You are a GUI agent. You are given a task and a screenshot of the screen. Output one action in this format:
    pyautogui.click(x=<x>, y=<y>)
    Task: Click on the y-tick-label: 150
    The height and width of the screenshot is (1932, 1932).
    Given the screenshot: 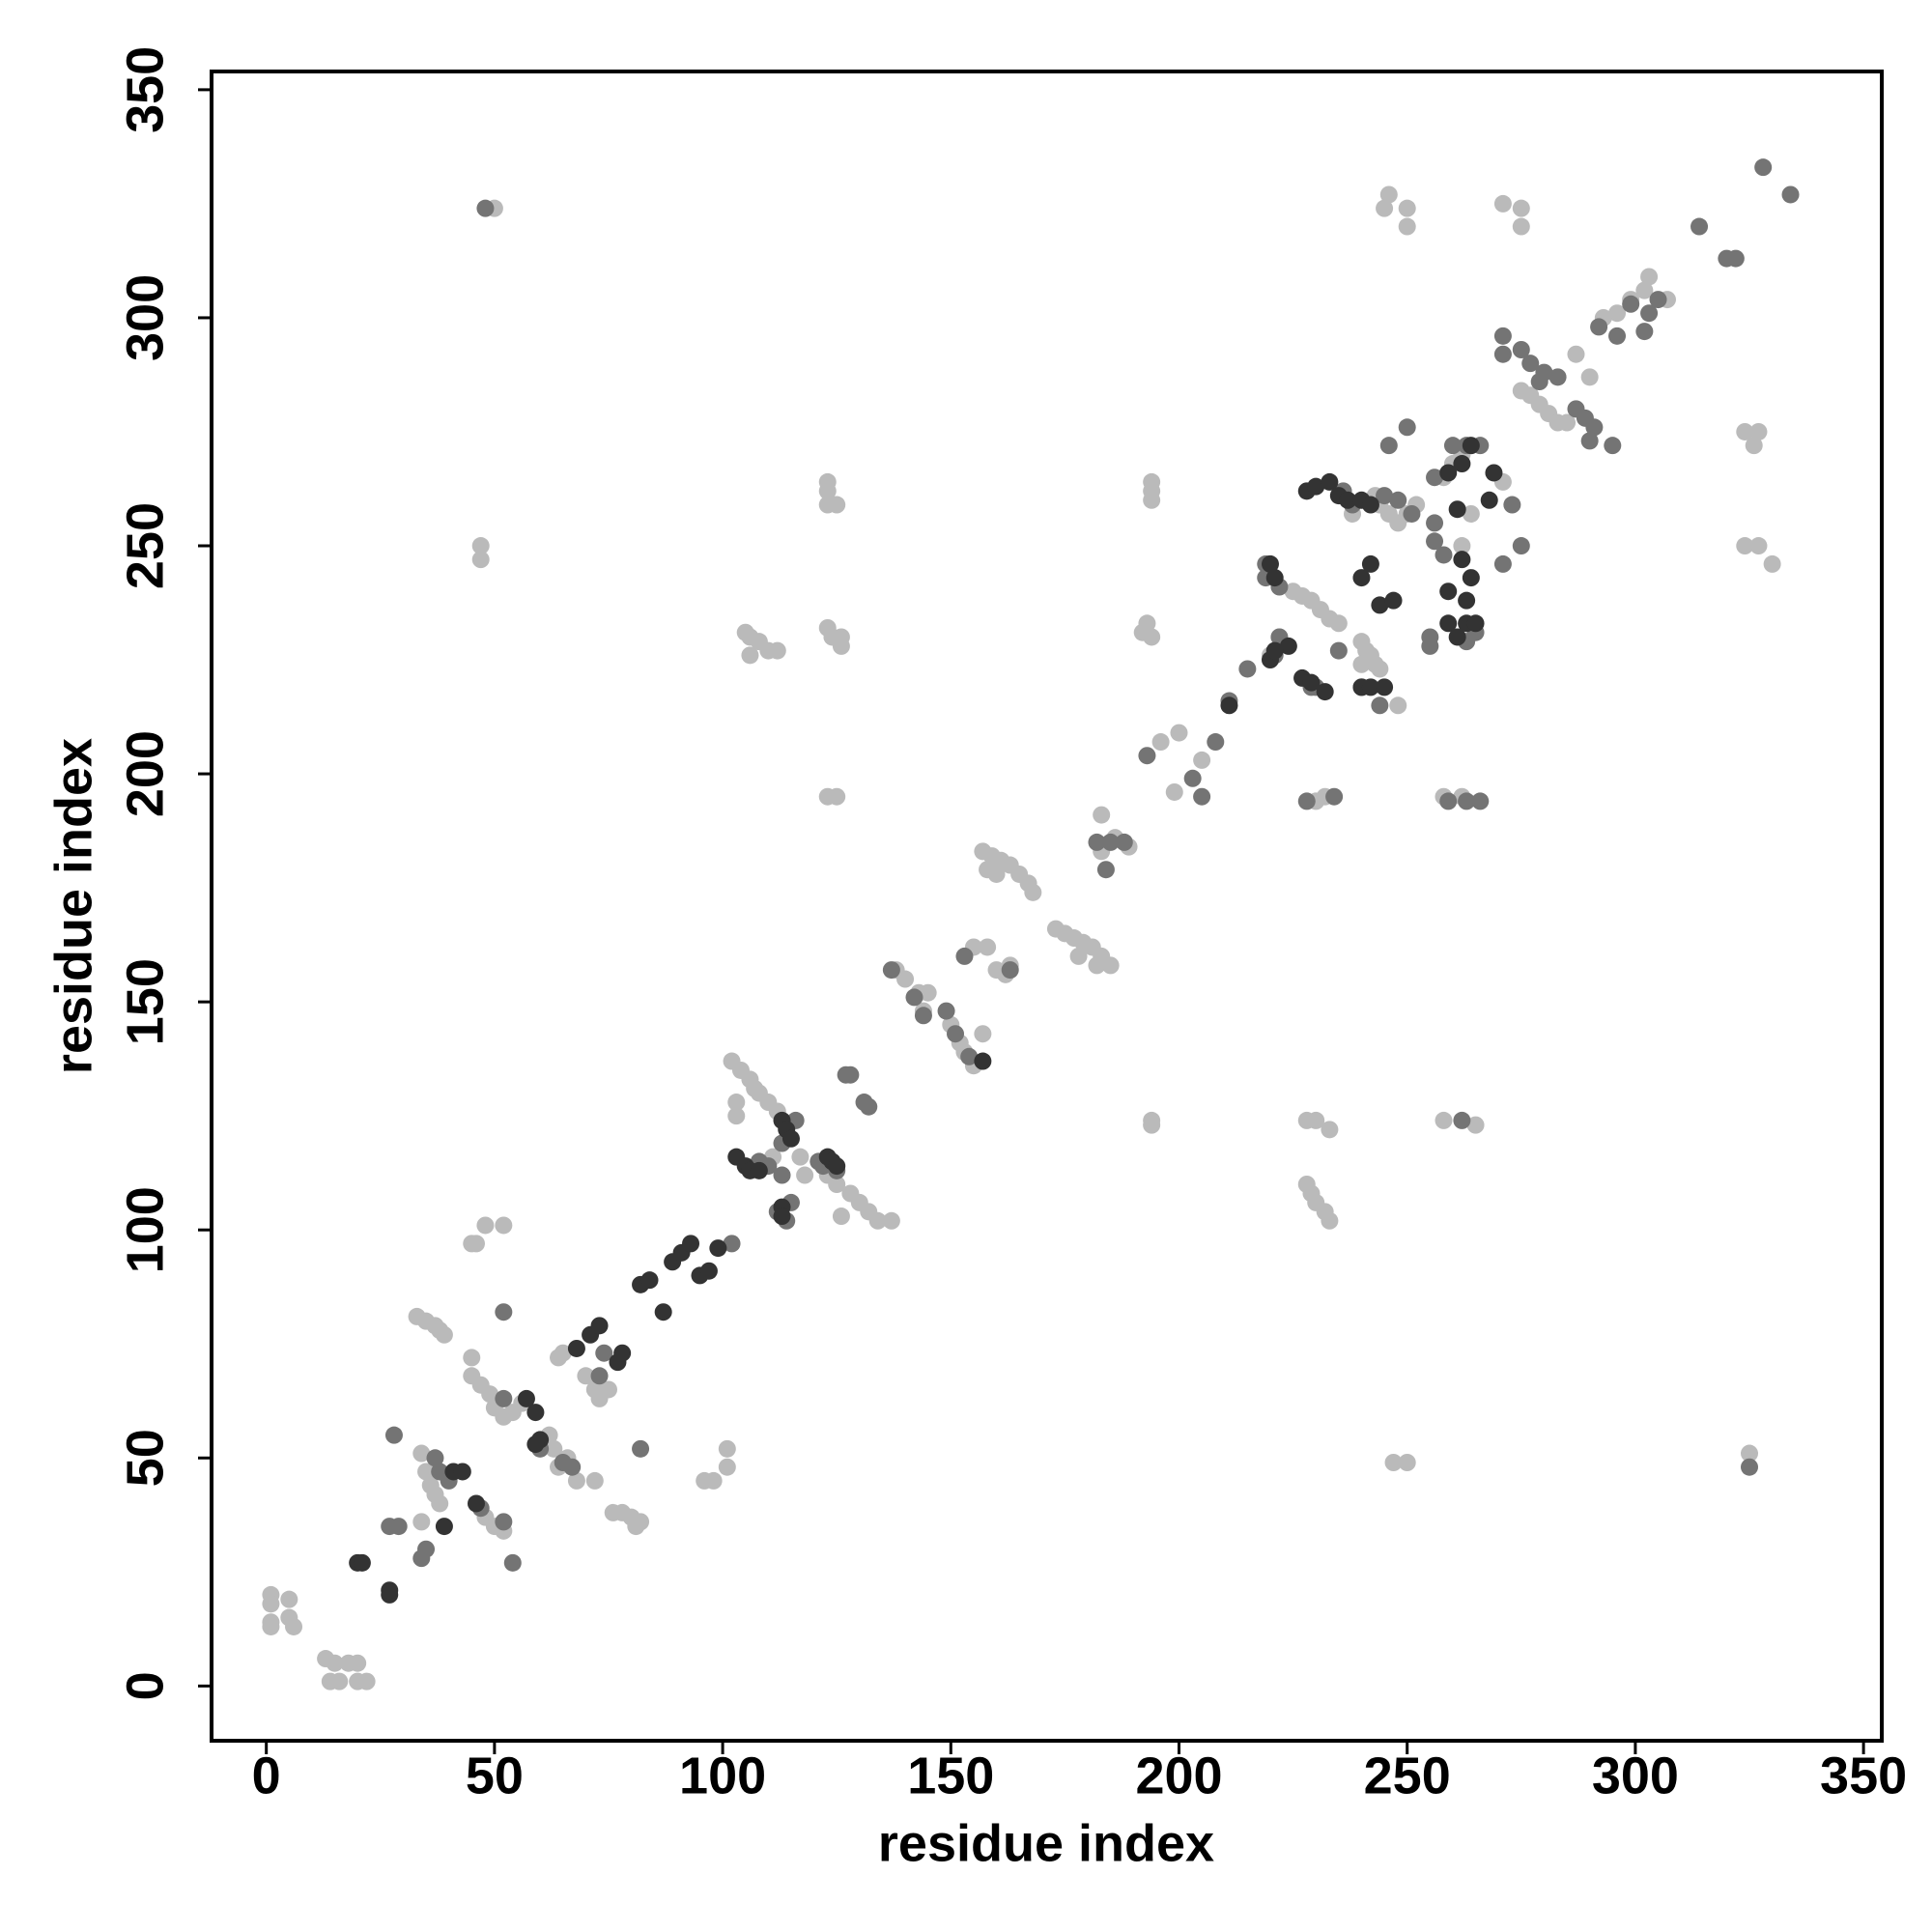 What is the action you would take?
    pyautogui.click(x=145, y=1002)
    